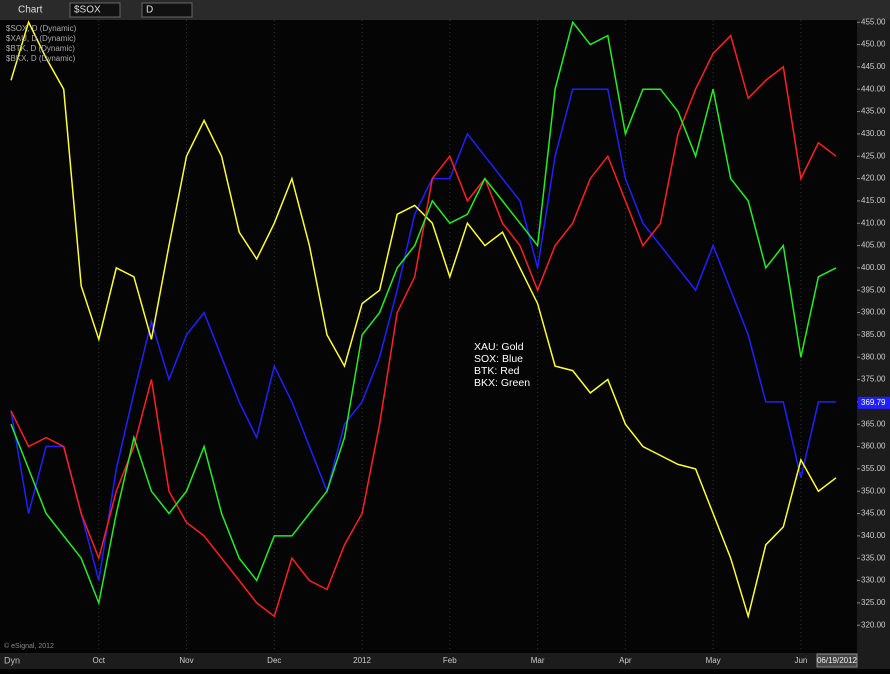 The width and height of the screenshot is (890, 674). I want to click on x-tick-label: Feb, so click(450, 660).